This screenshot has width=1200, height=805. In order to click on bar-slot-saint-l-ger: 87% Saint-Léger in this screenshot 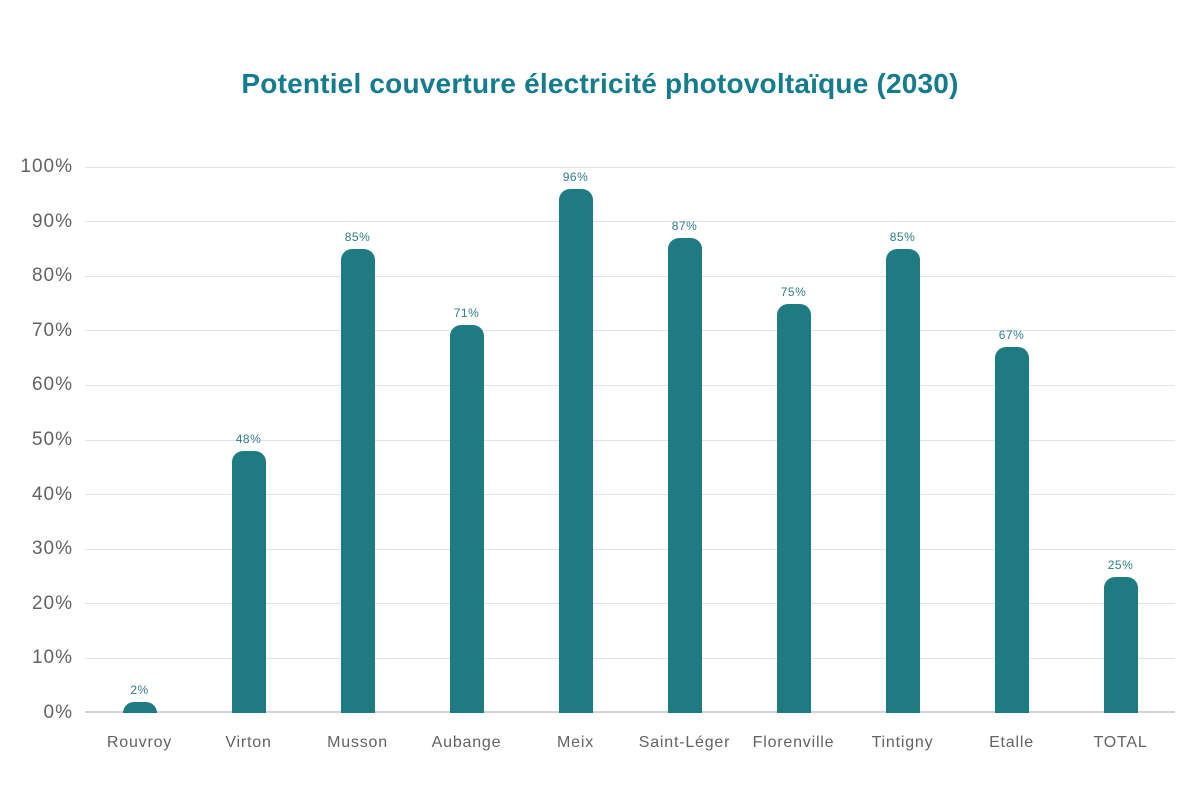, I will do `click(684, 459)`.